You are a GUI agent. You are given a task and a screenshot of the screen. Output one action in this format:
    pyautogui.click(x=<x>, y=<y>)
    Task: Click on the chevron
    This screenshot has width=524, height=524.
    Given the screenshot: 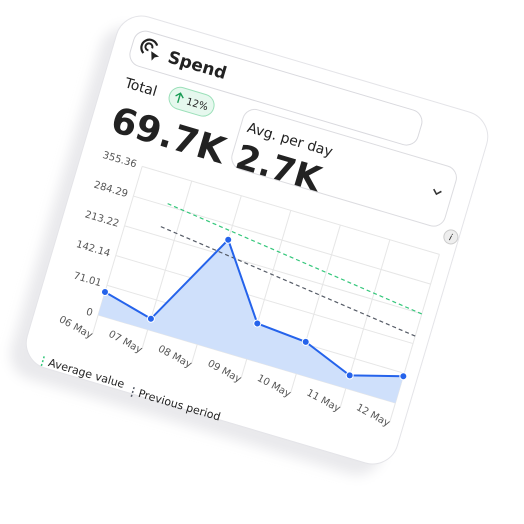 What is the action you would take?
    pyautogui.click(x=437, y=192)
    